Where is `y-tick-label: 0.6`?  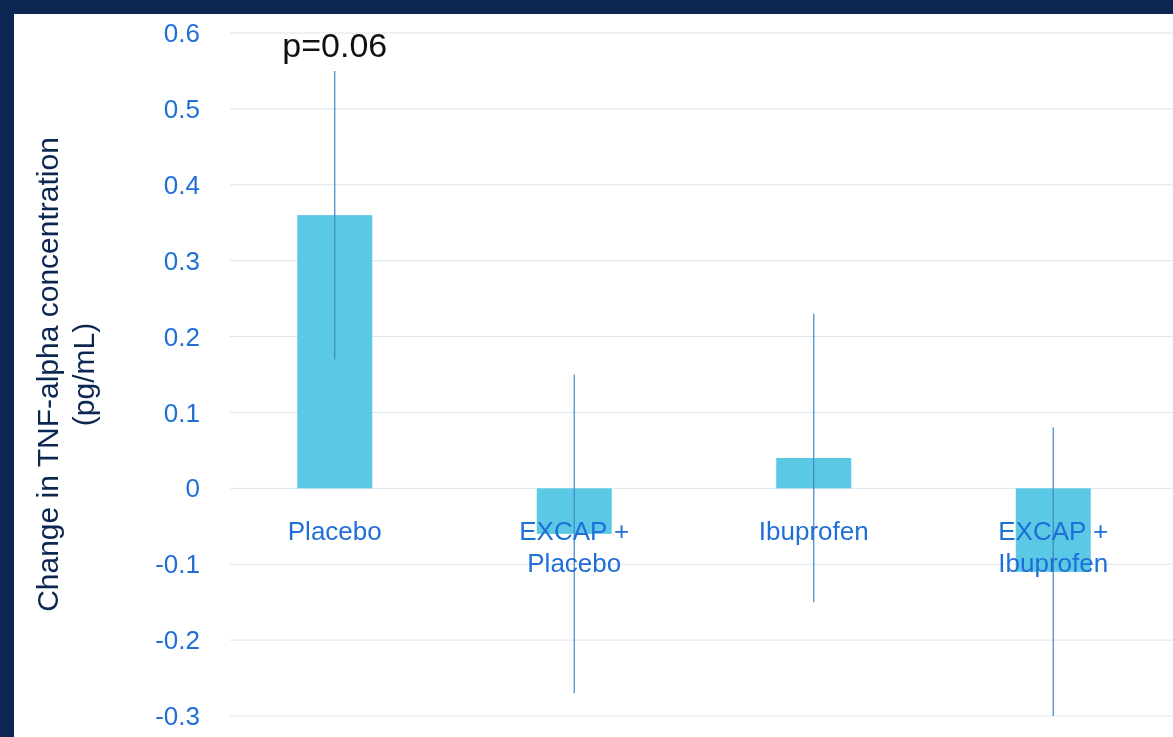
y-tick-label: 0.6 is located at coordinates (181, 33).